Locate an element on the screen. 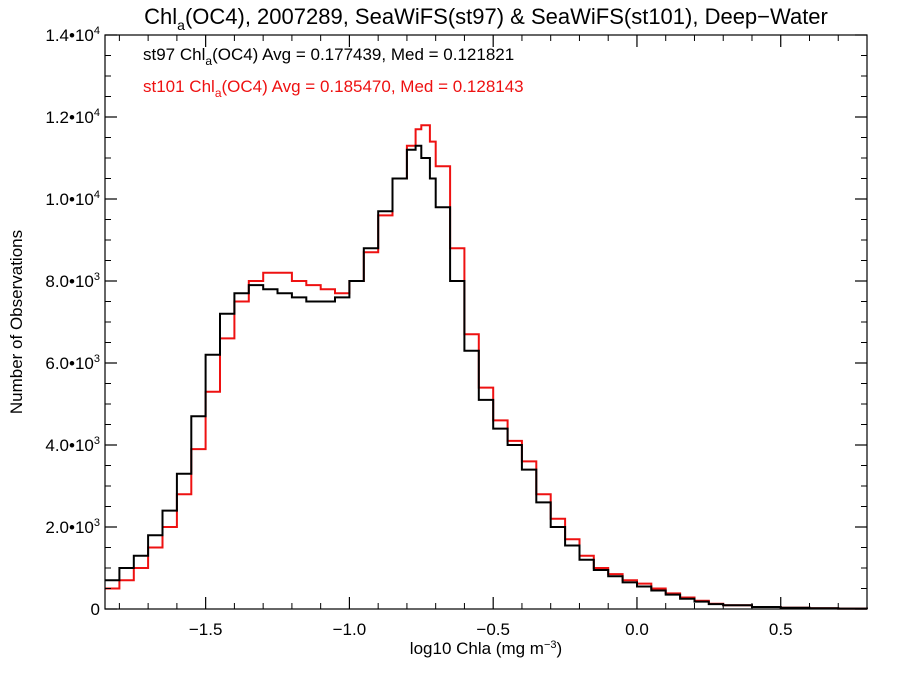 This screenshot has width=900, height=675. y-tick-label: 0 is located at coordinates (95, 609).